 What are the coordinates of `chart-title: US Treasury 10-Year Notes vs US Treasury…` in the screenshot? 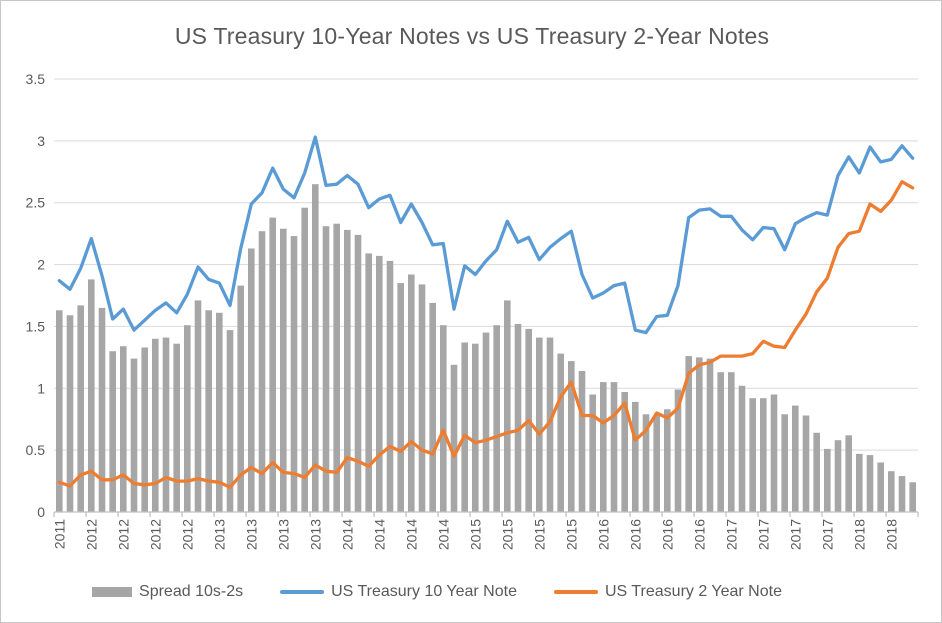 It's located at (472, 36).